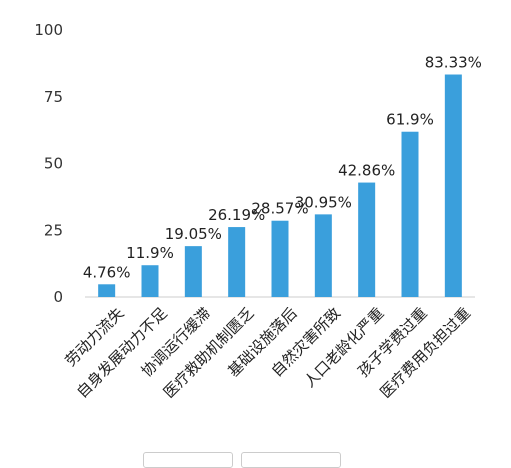 The width and height of the screenshot is (511, 468). I want to click on data-label: 28.57%, so click(279, 209).